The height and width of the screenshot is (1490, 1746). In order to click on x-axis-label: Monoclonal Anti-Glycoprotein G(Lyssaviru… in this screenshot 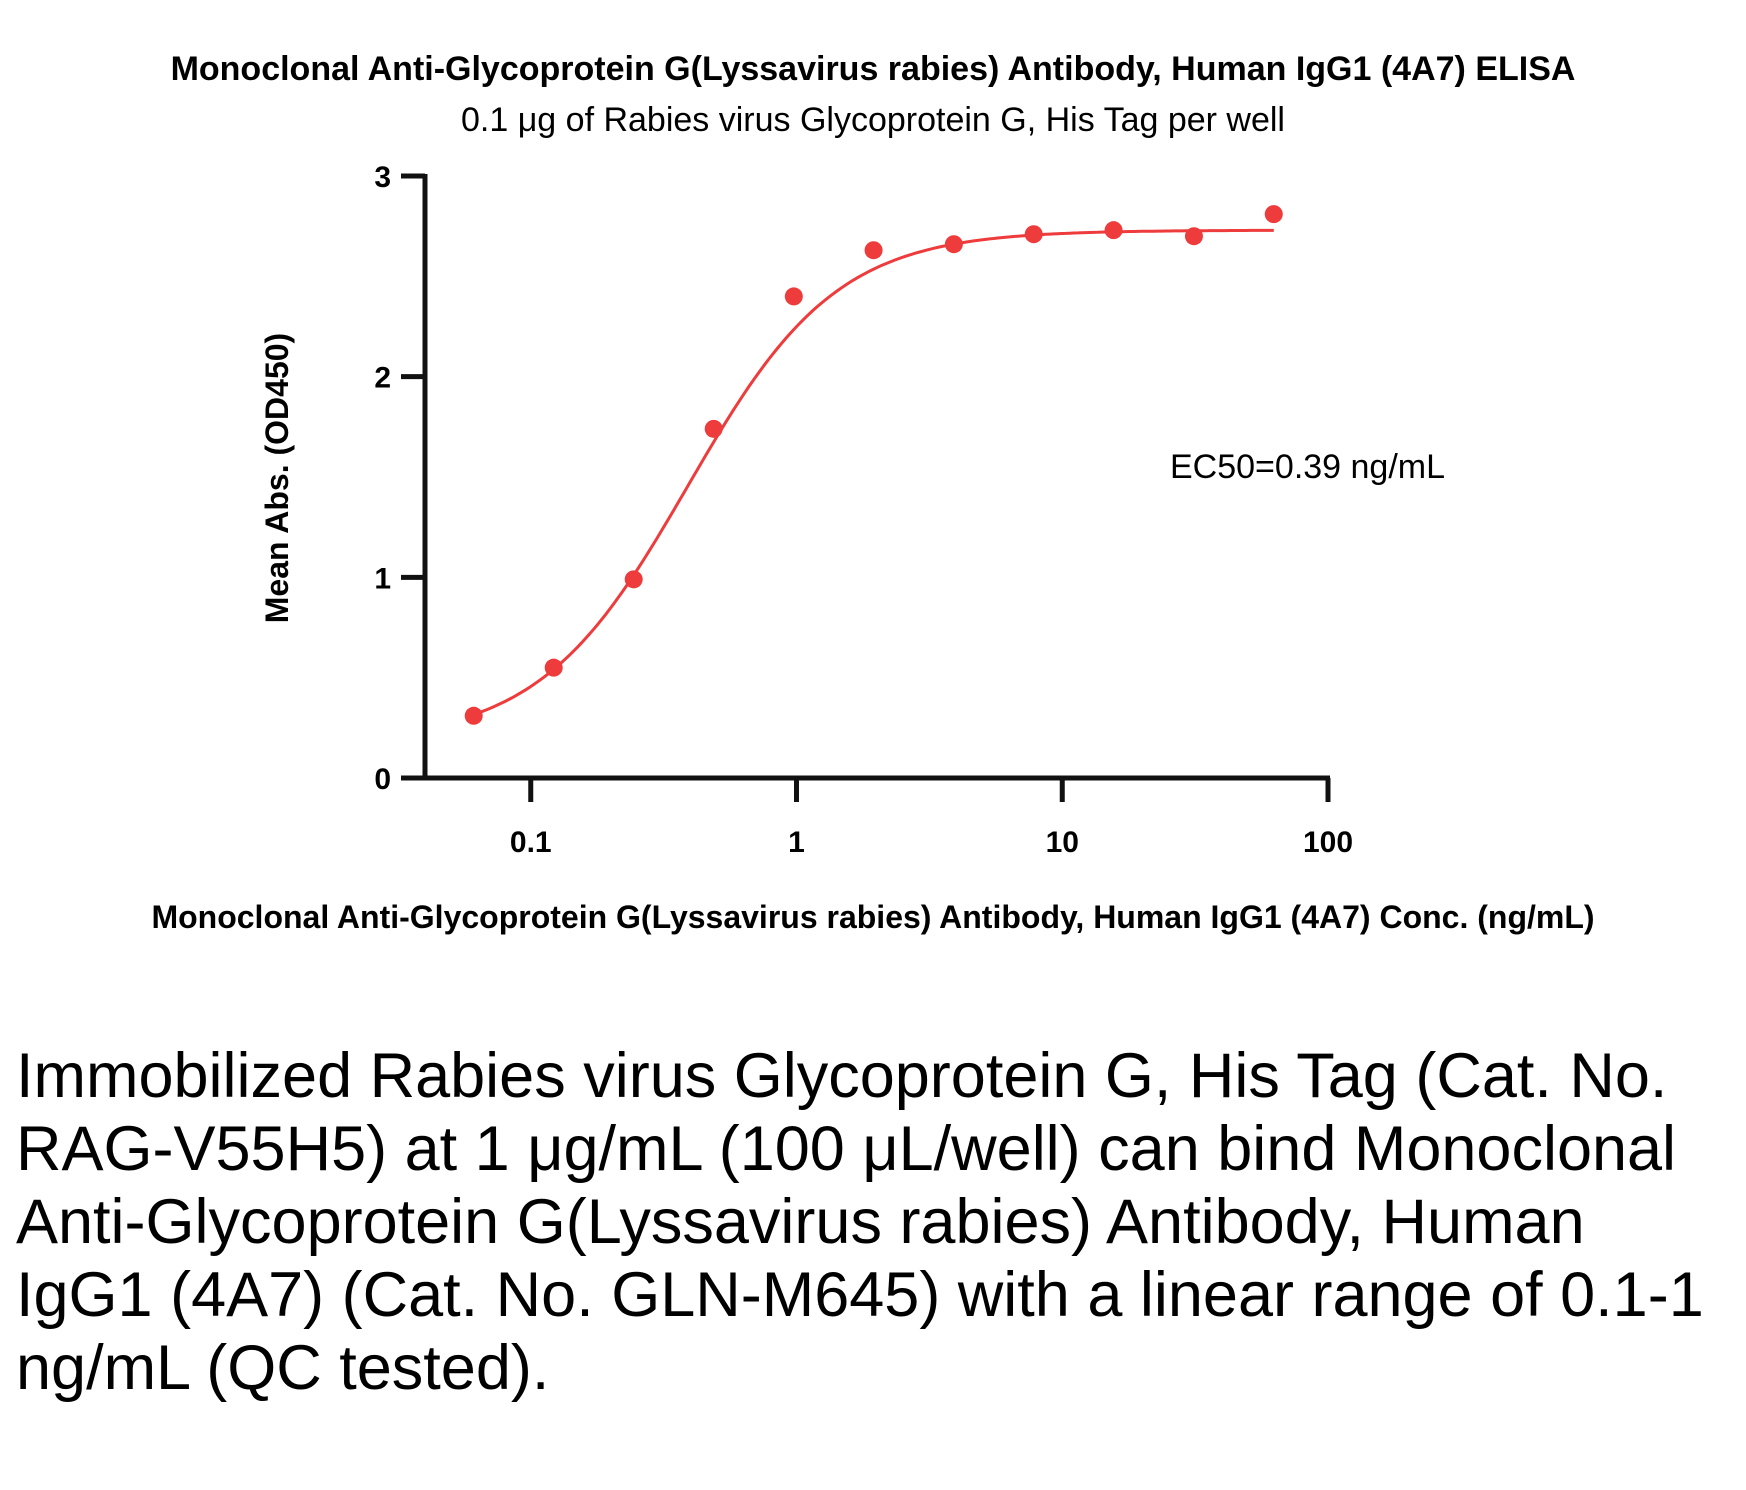, I will do `click(872, 917)`.